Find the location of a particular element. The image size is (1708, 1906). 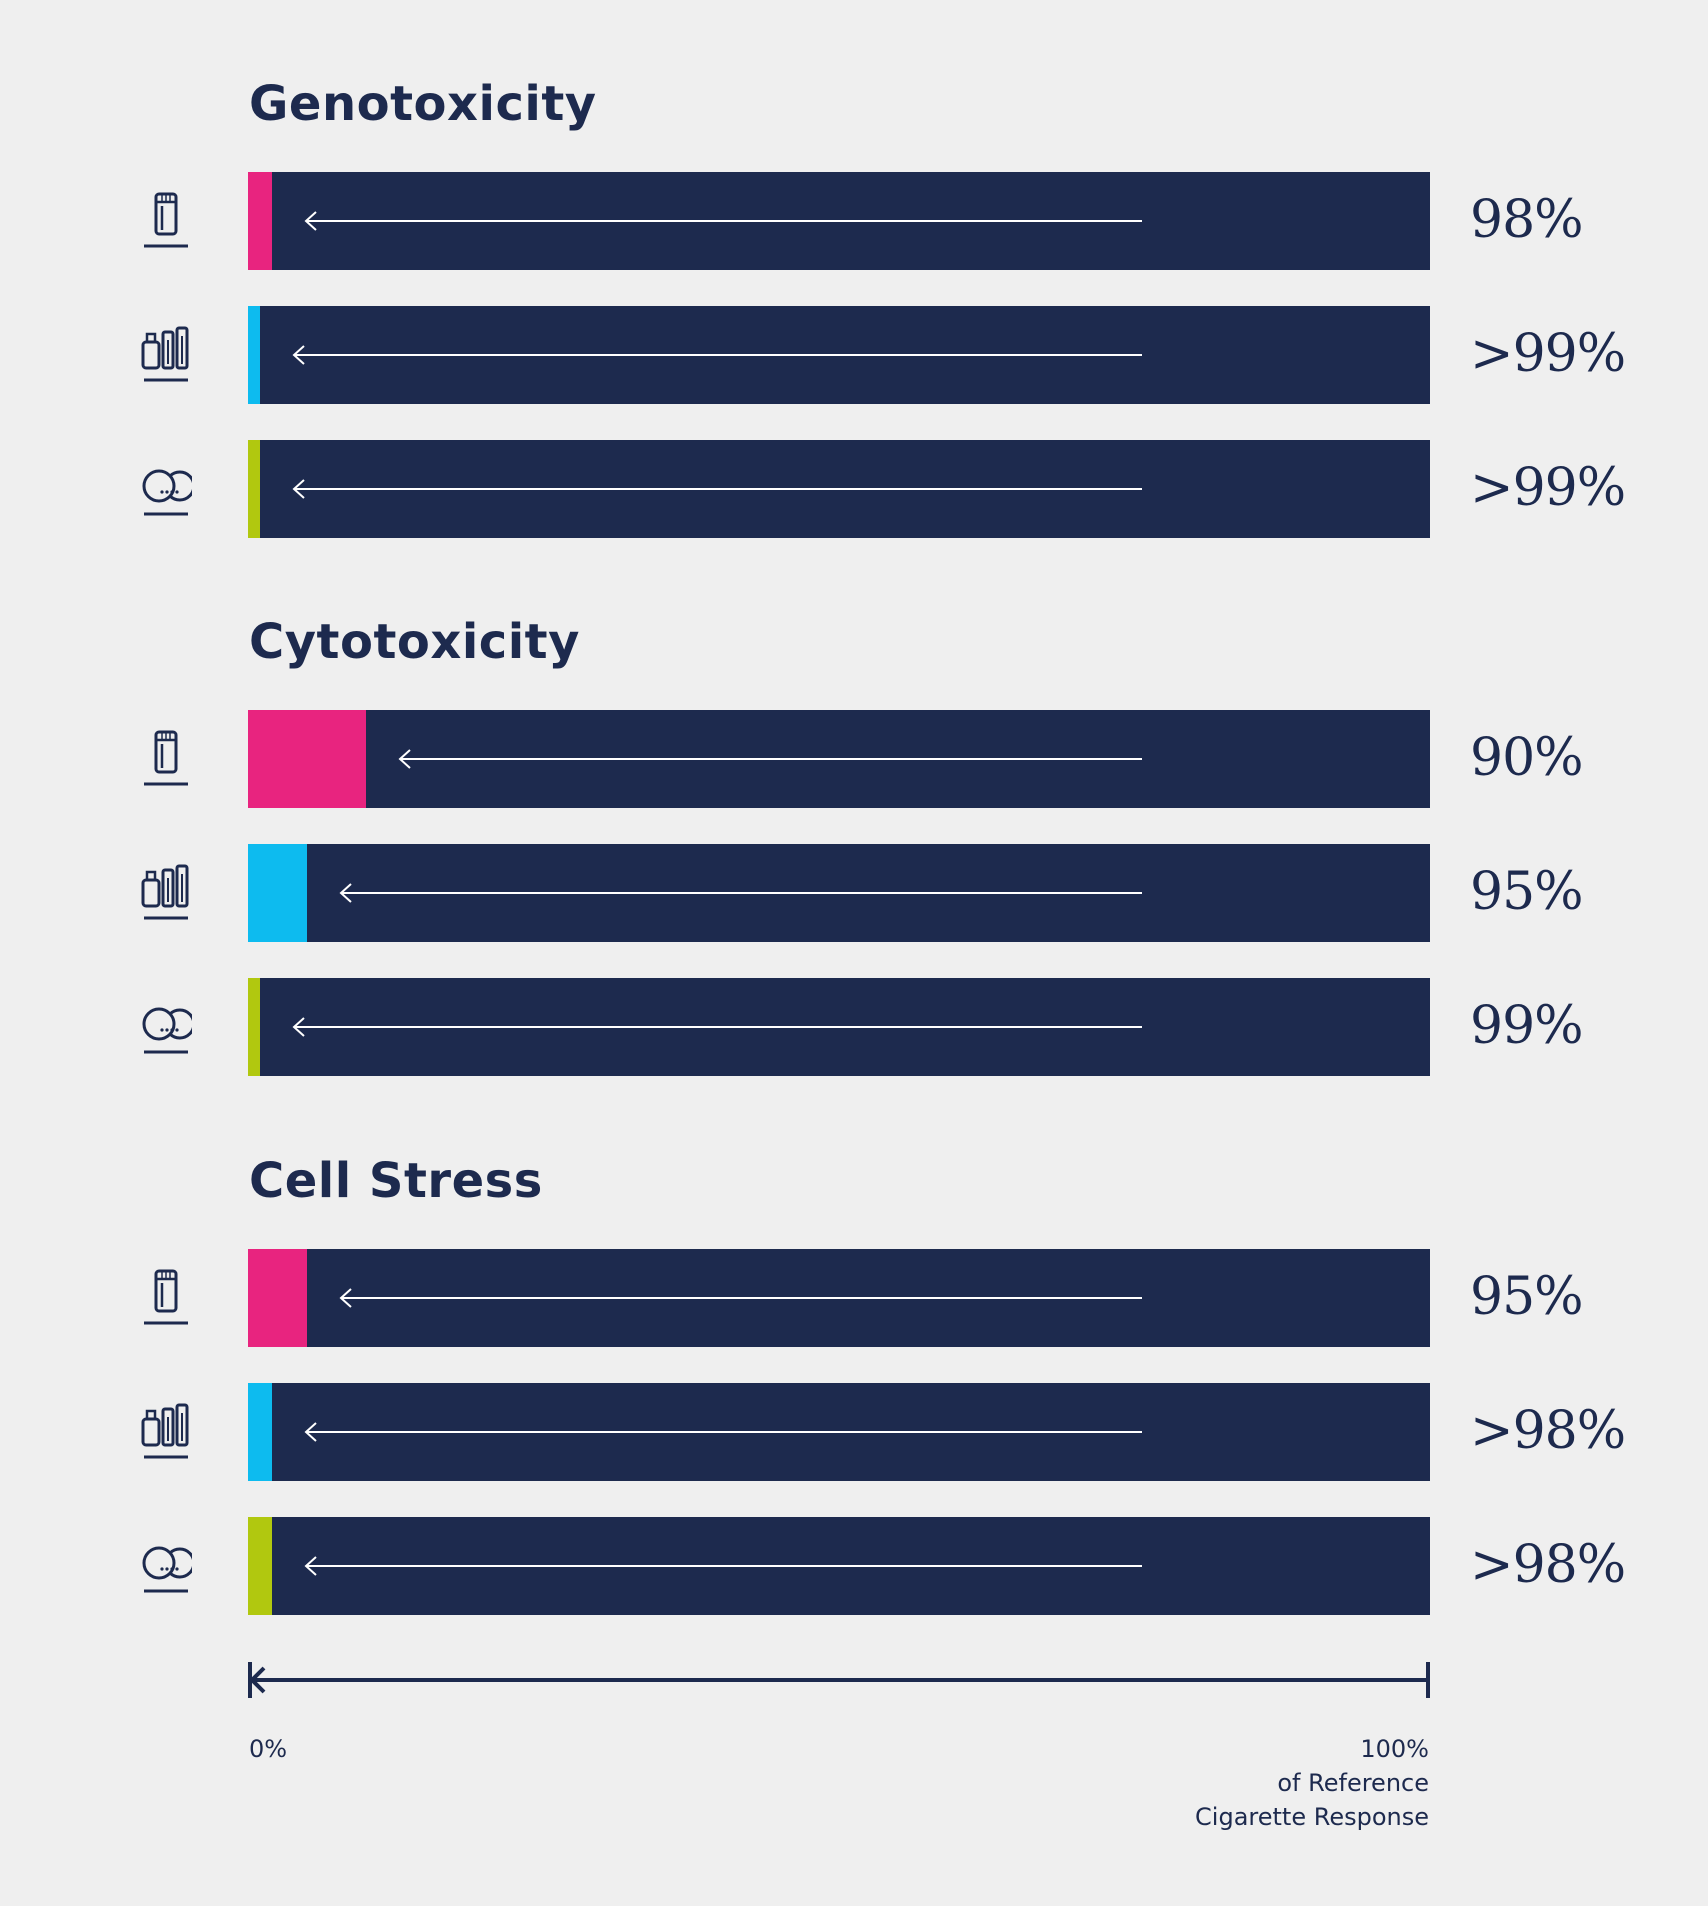

bar-value-label: 90% is located at coordinates (1527, 758).